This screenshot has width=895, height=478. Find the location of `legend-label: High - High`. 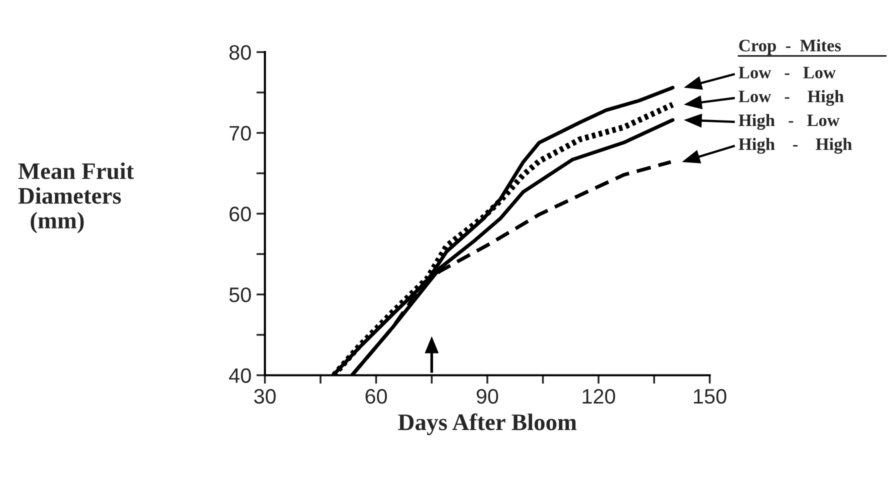

legend-label: High - High is located at coordinates (795, 146).